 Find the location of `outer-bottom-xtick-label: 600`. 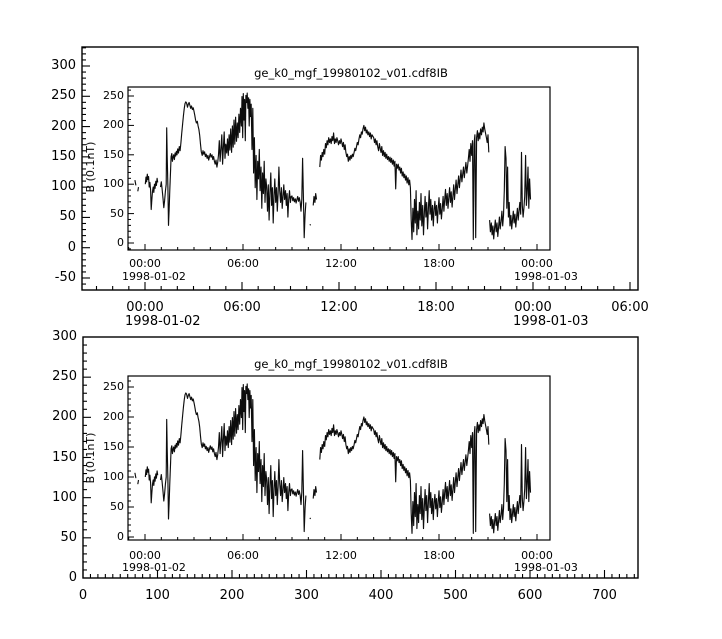

outer-bottom-xtick-label: 600 is located at coordinates (530, 595).